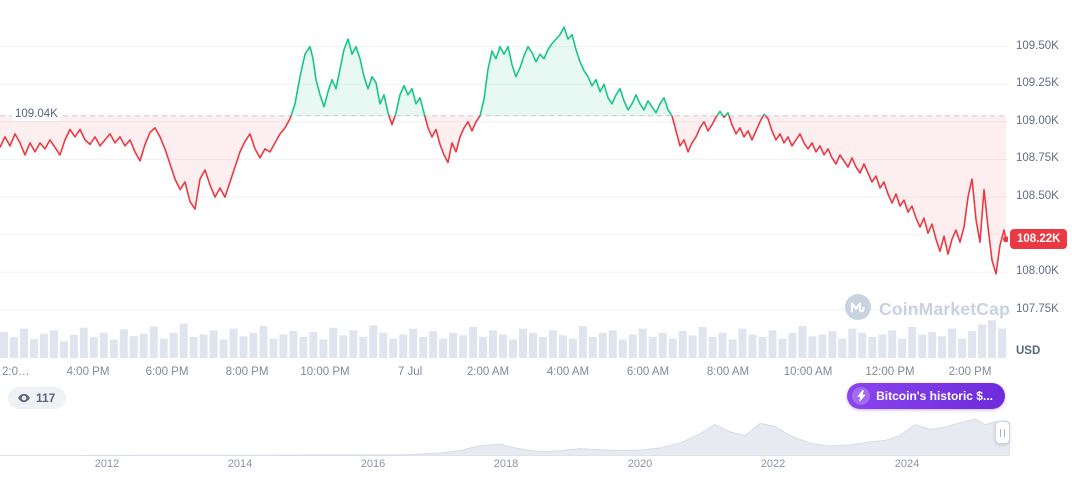 The image size is (1072, 477). What do you see at coordinates (488, 372) in the screenshot?
I see `x-axis-label: 2:00 AM` at bounding box center [488, 372].